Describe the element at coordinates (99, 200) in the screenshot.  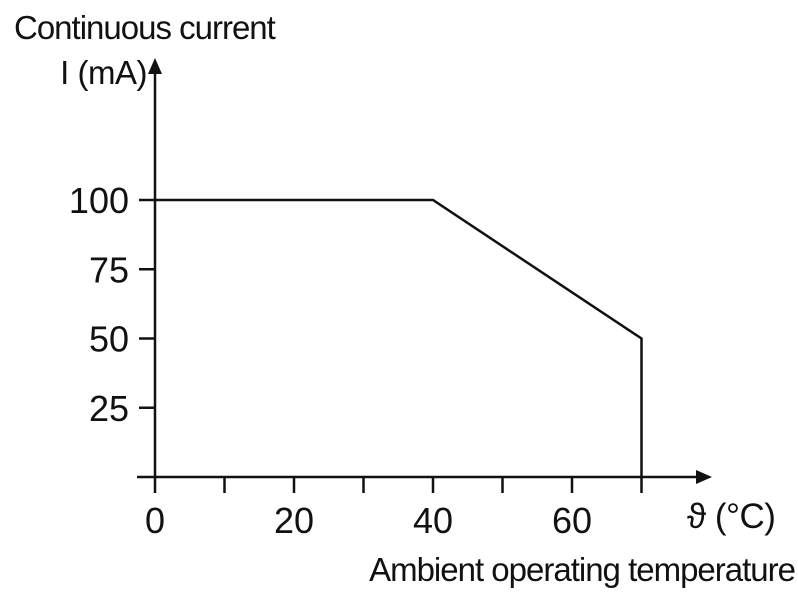
I see `y-tick-label: 100` at that location.